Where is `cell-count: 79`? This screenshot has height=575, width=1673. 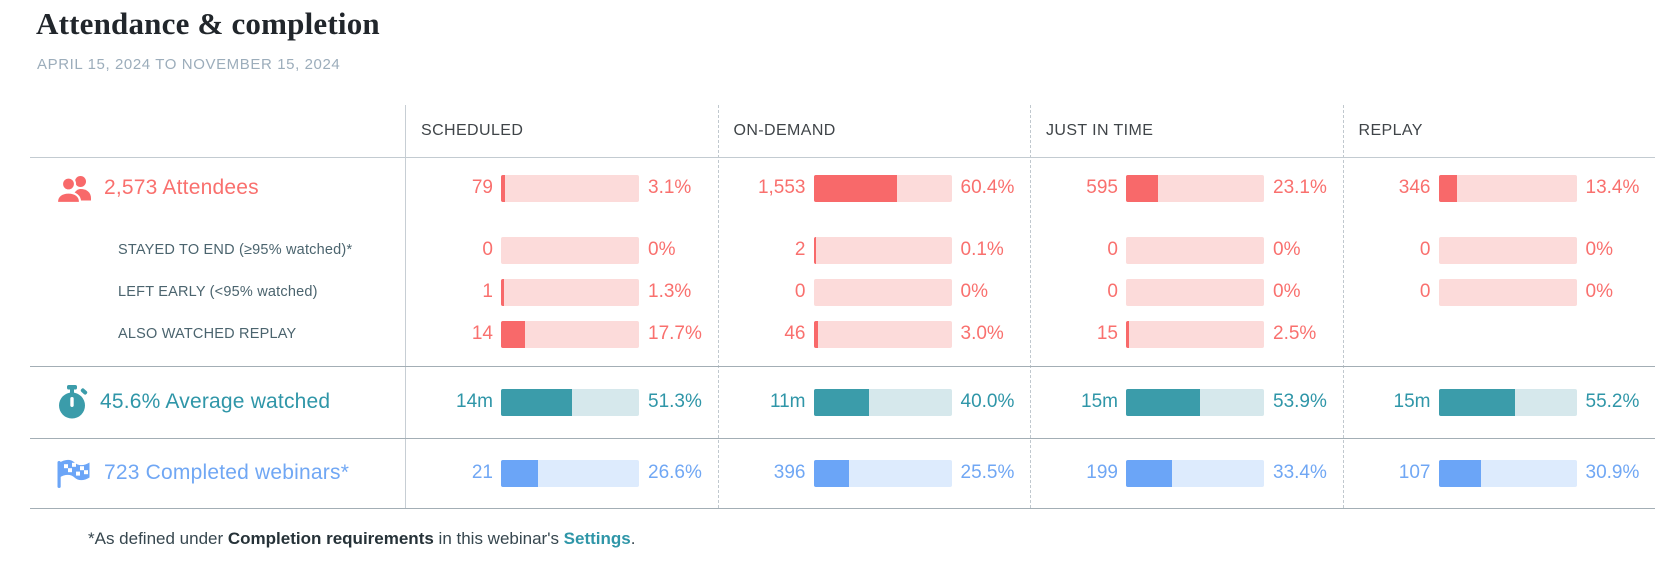 cell-count: 79 is located at coordinates (482, 187).